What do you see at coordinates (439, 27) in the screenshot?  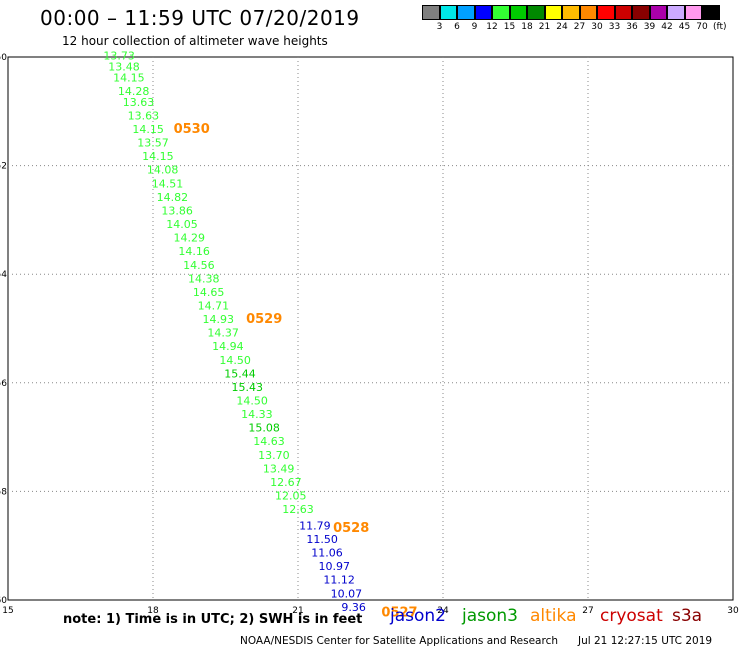 I see `colorbar-label: 3` at bounding box center [439, 27].